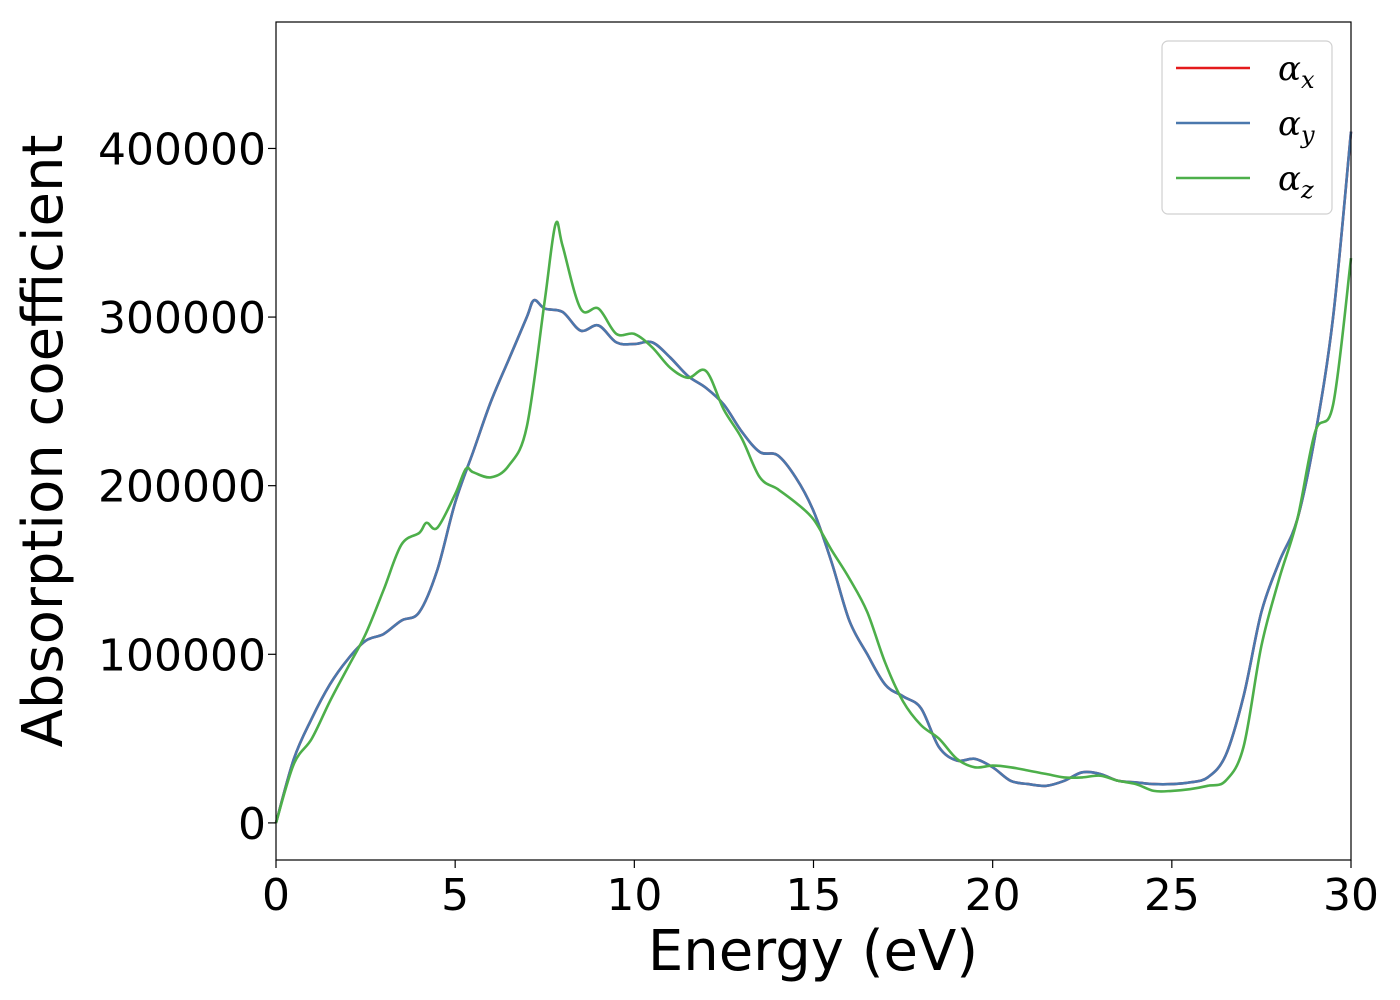  What do you see at coordinates (182, 655) in the screenshot?
I see `y-tick-label: 100000` at bounding box center [182, 655].